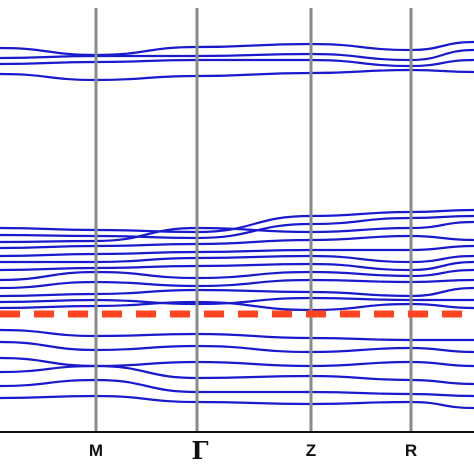  I want to click on x-tick-label: Γ, so click(199, 450).